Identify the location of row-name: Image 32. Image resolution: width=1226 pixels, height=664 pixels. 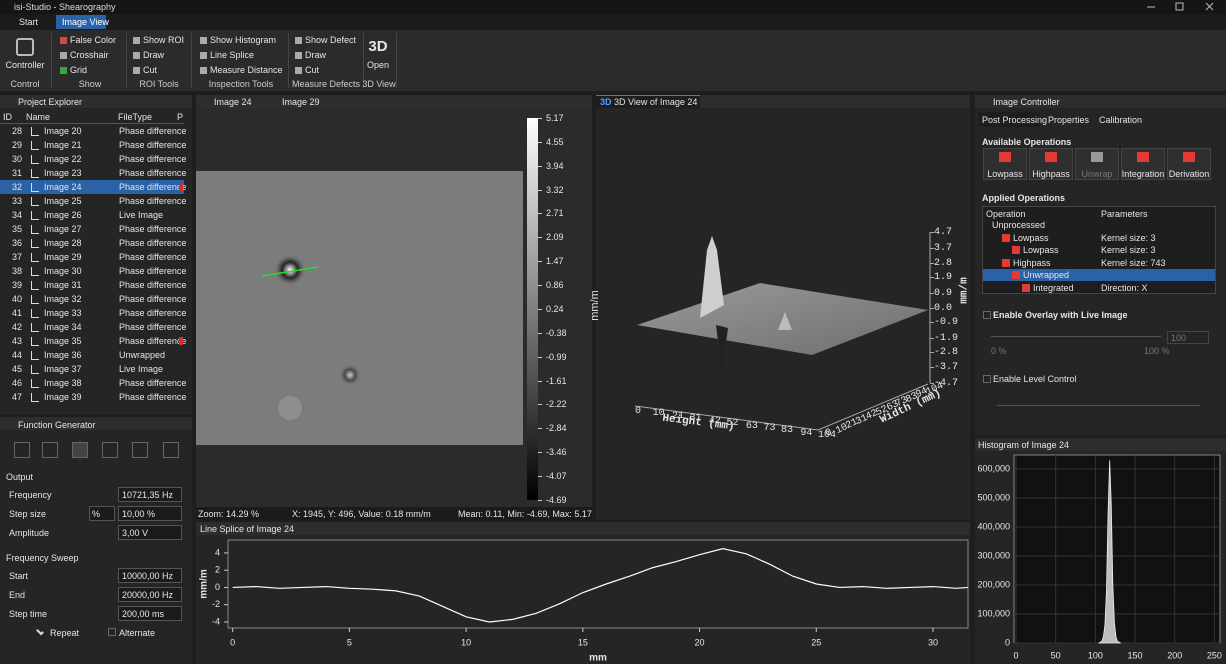
(63, 299).